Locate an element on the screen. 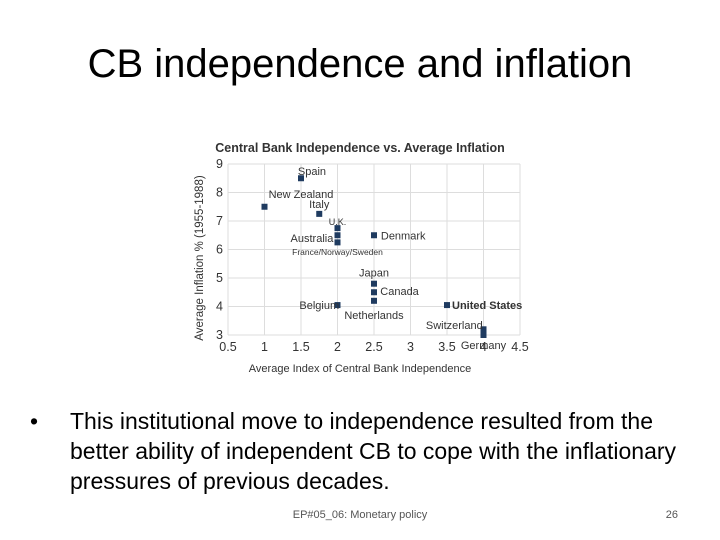 The image size is (720, 540). point-label: Netherlands is located at coordinates (374, 316).